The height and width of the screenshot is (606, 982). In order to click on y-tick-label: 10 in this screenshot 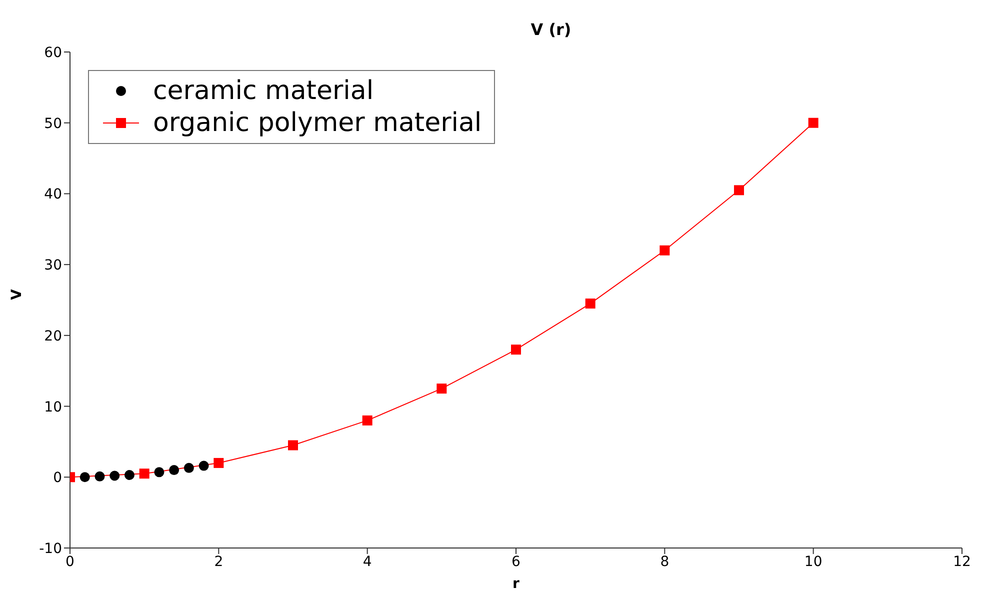, I will do `click(53, 407)`.